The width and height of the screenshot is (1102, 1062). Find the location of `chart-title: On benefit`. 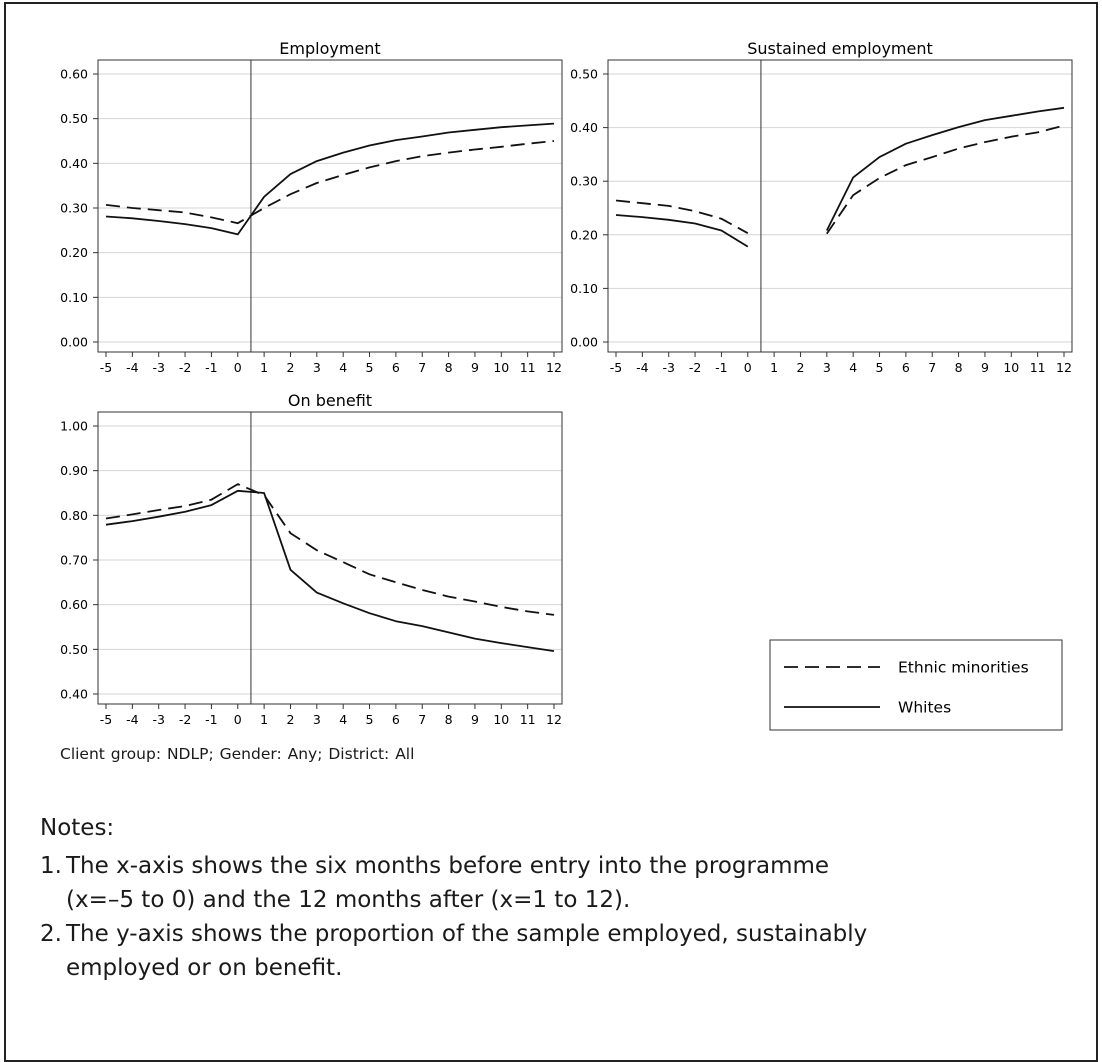

chart-title: On benefit is located at coordinates (330, 400).